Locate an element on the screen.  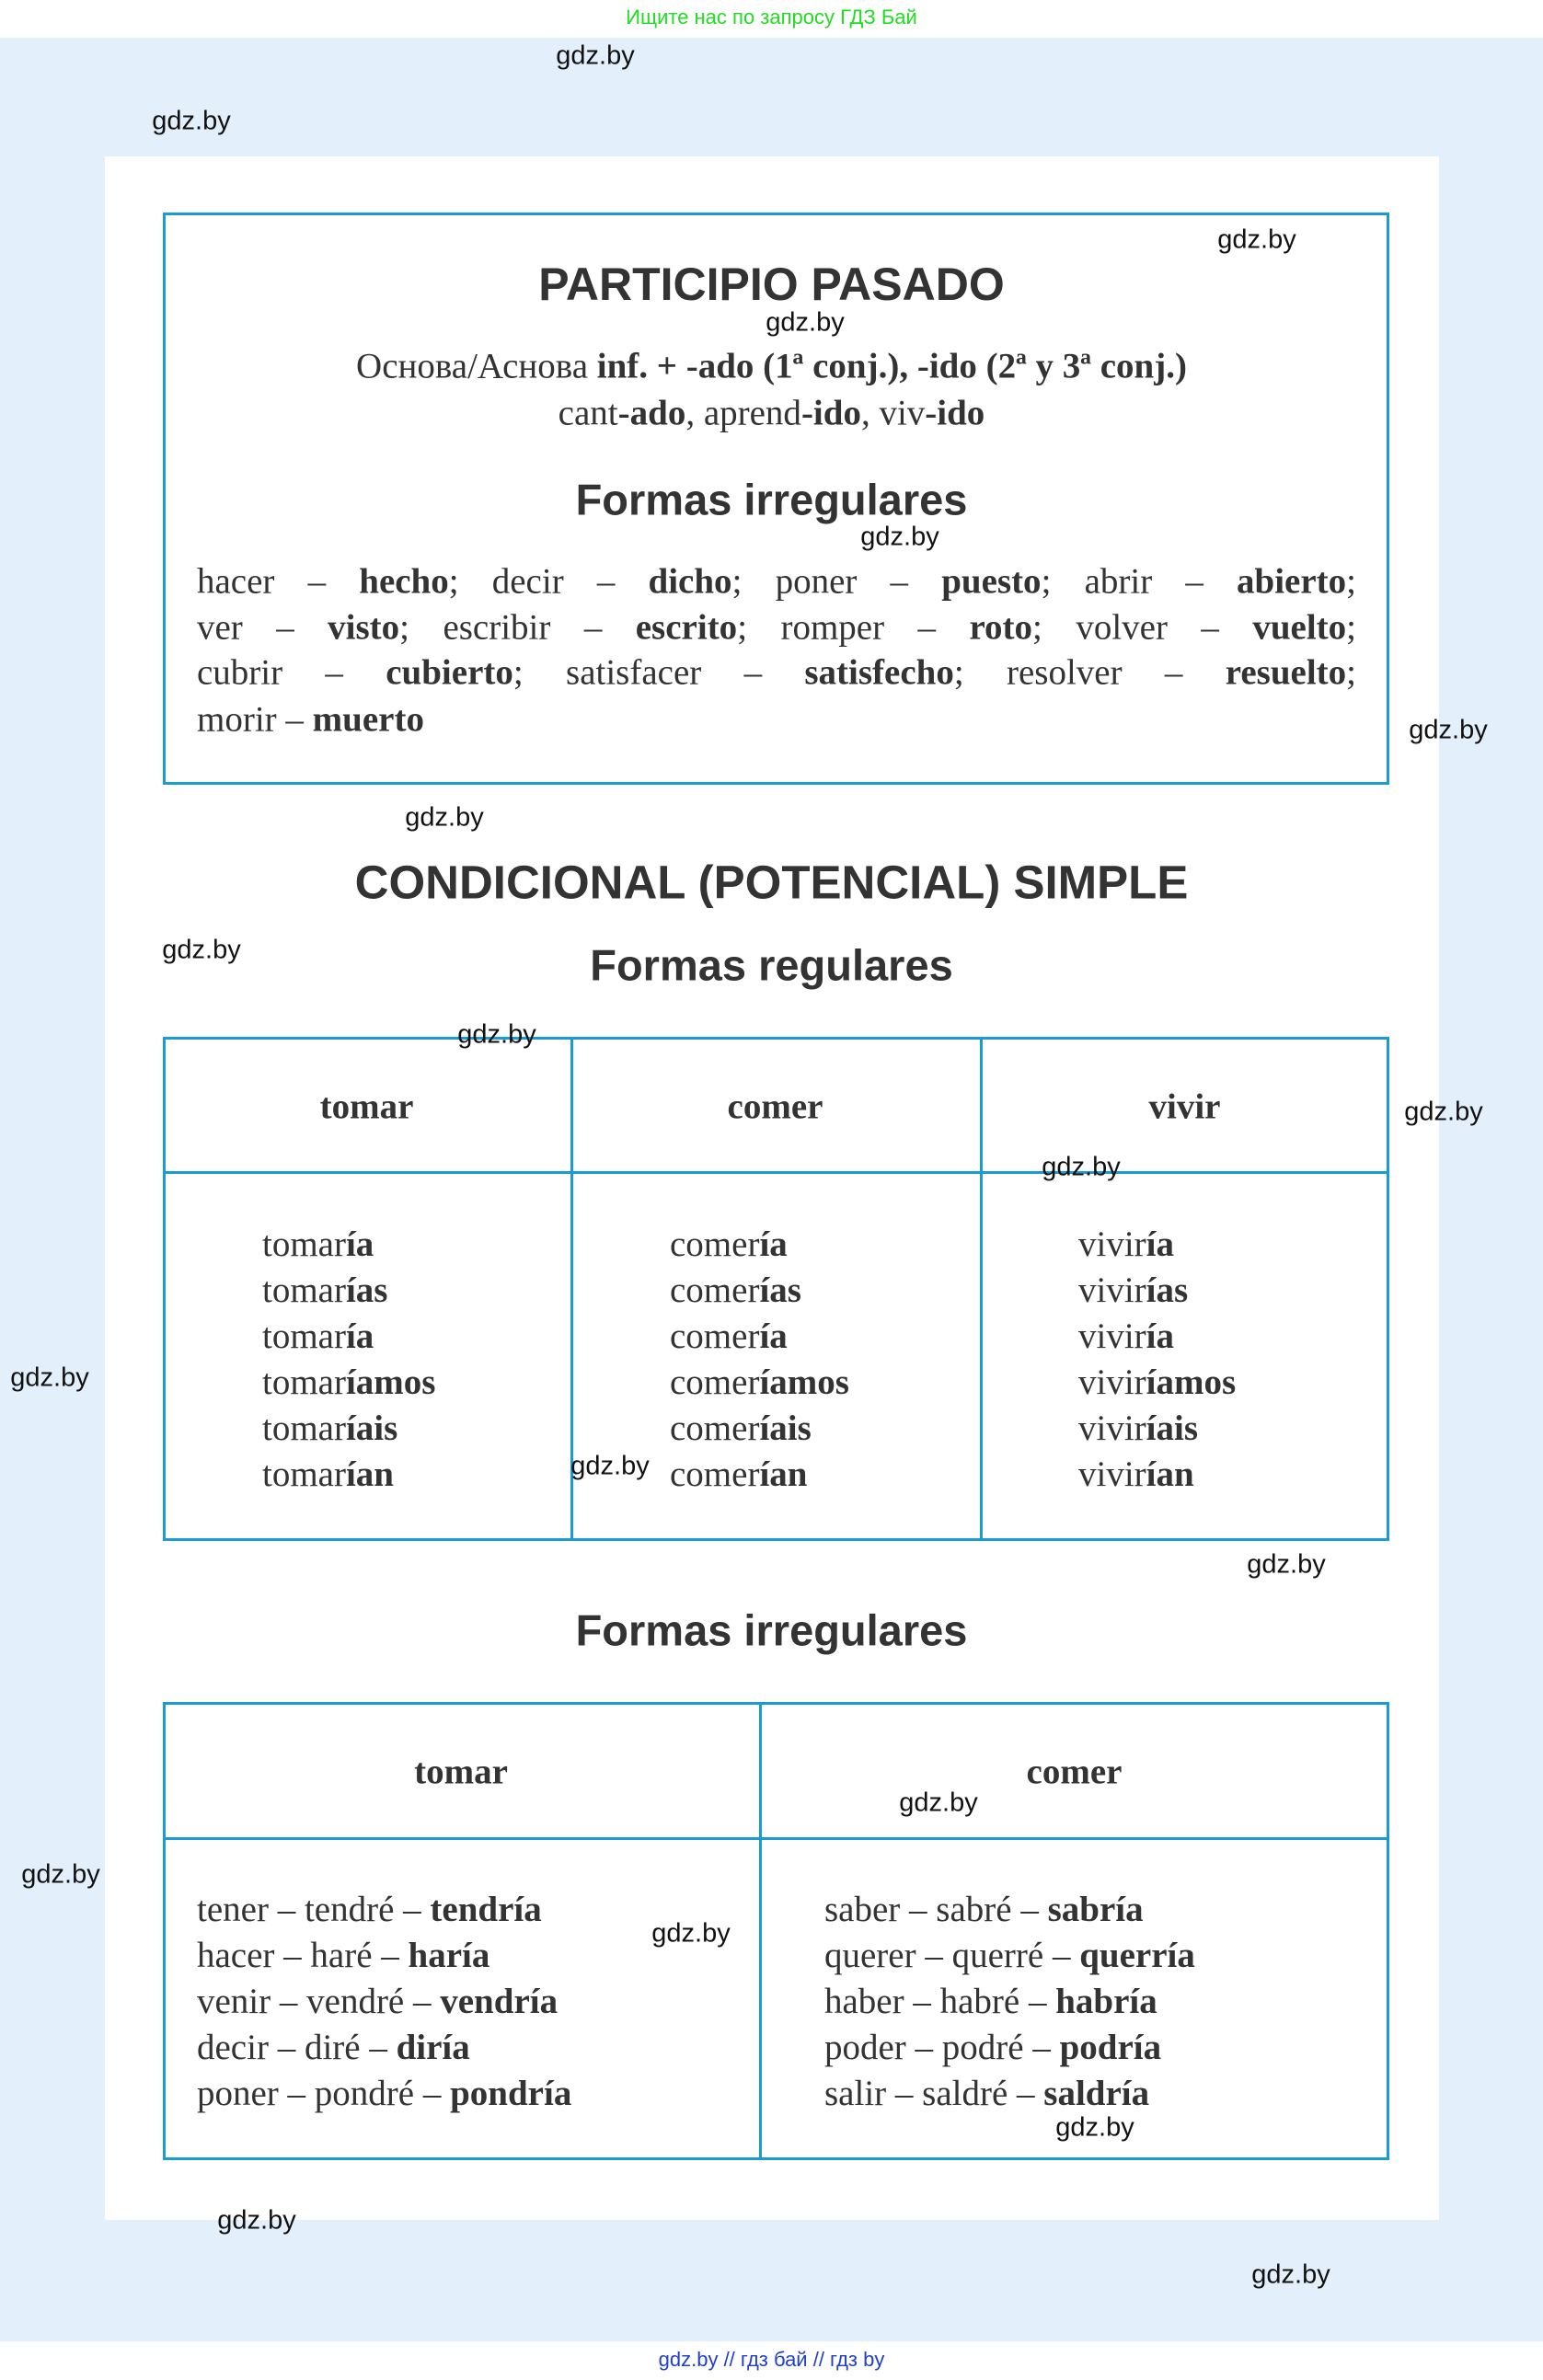
conditional-form: querría is located at coordinates (1137, 1955).